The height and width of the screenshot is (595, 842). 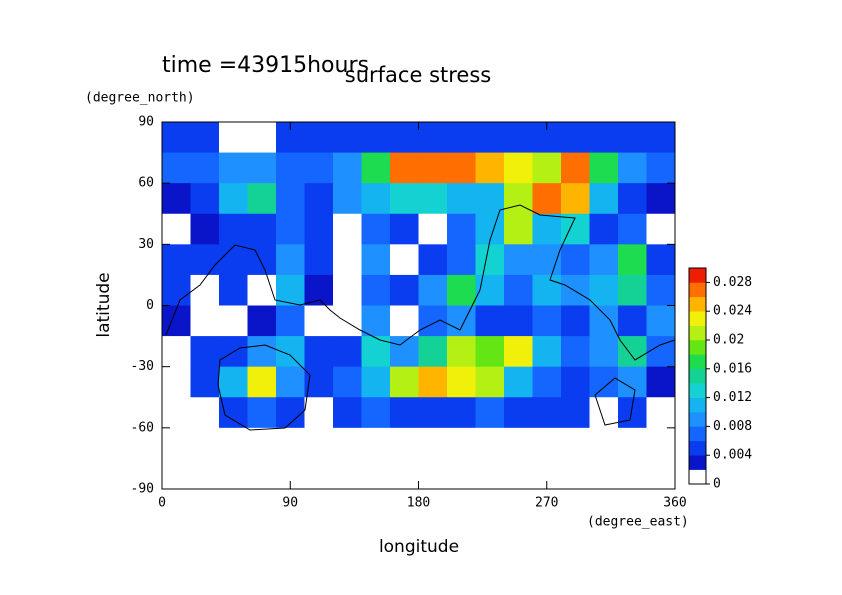 I want to click on y-tick-label: -60, so click(x=142, y=427).